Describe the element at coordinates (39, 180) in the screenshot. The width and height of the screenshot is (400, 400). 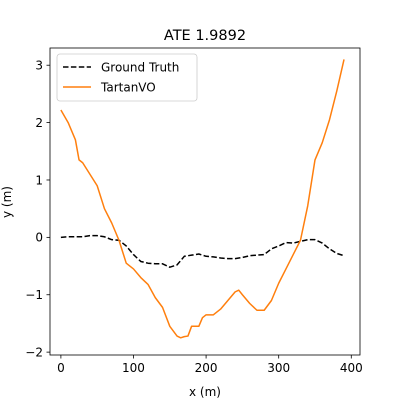
I see `y-tick-label: 1` at that location.